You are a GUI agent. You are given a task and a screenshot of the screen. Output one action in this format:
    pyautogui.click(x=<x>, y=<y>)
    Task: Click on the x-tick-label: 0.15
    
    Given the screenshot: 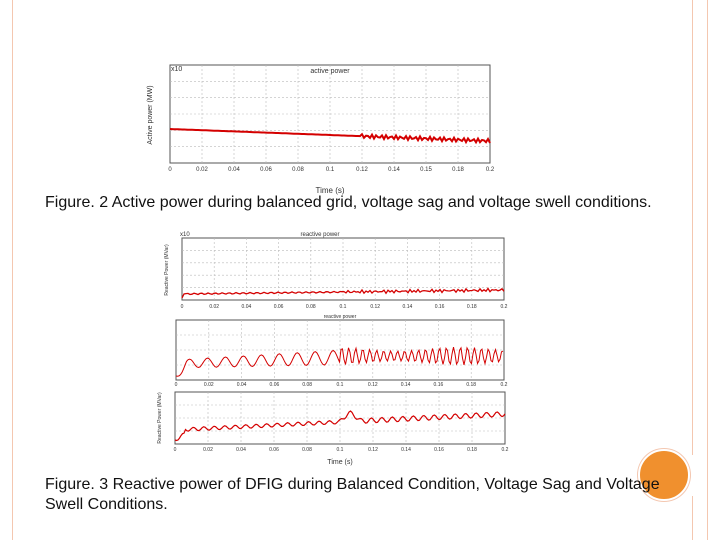 What is the action you would take?
    pyautogui.click(x=426, y=170)
    